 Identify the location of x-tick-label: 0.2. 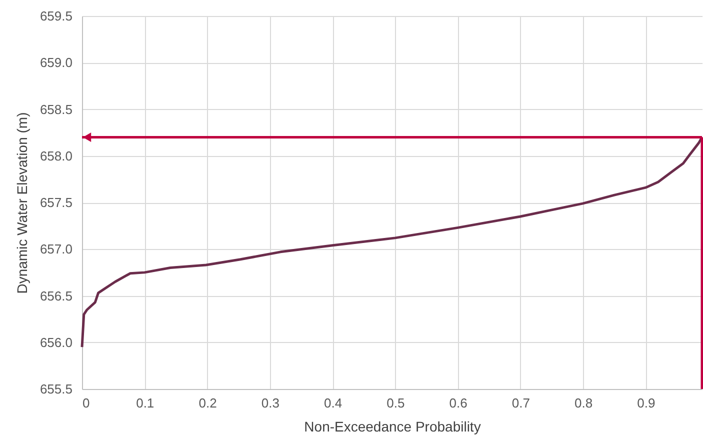
(207, 403).